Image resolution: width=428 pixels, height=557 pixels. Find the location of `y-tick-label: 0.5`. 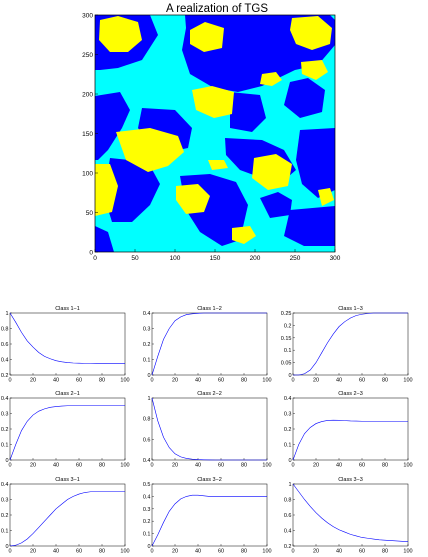

y-tick-label: 0.5 is located at coordinates (147, 485).